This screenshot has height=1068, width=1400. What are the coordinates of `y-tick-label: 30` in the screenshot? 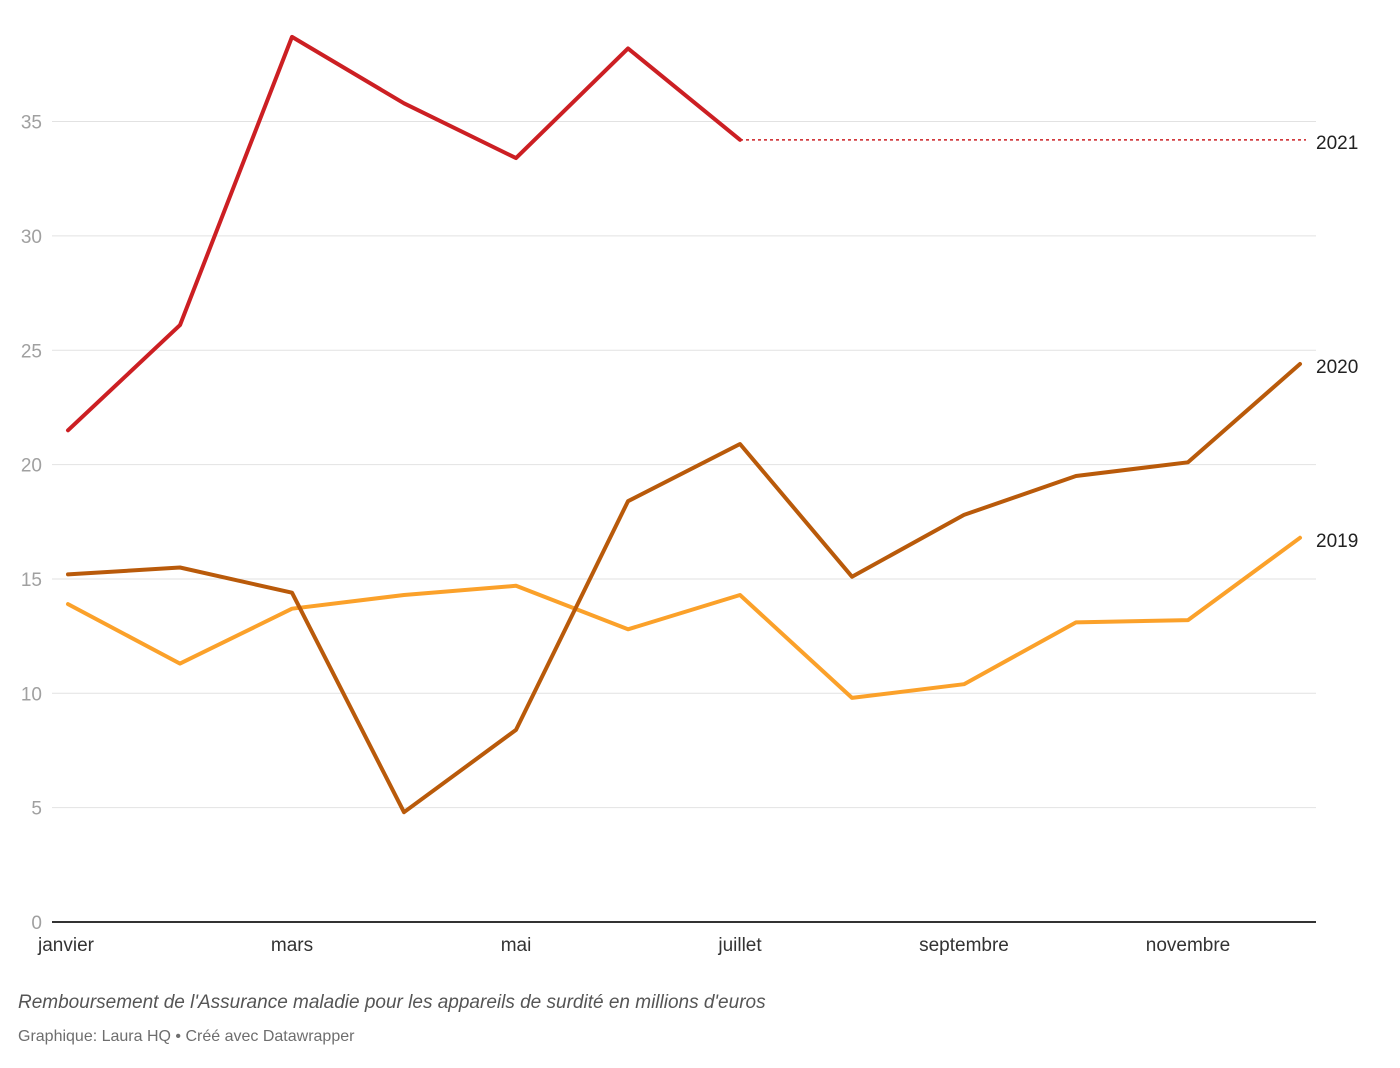 It's located at (31, 237).